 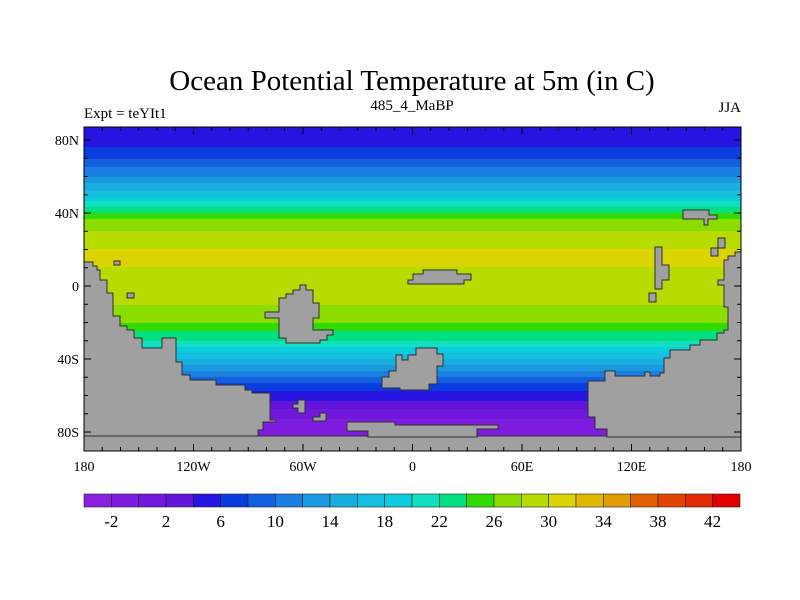 I want to click on colorbar-label: 22, so click(x=439, y=521).